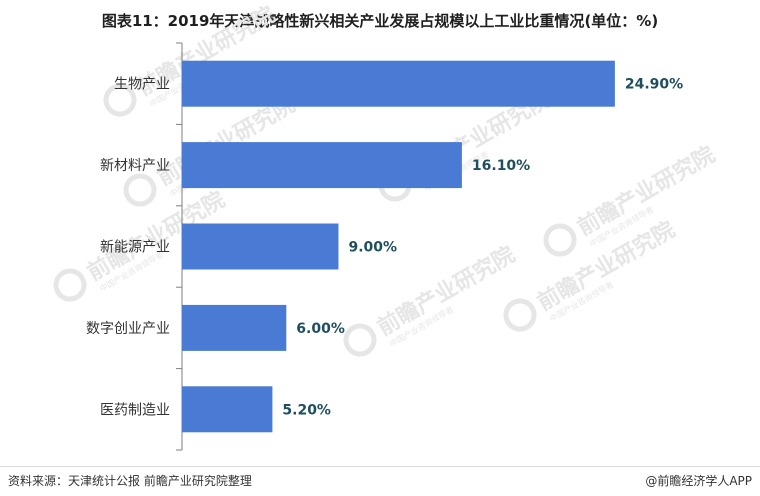 Image resolution: width=760 pixels, height=496 pixels. Describe the element at coordinates (320, 329) in the screenshot. I see `value-label: 6.00%` at that location.